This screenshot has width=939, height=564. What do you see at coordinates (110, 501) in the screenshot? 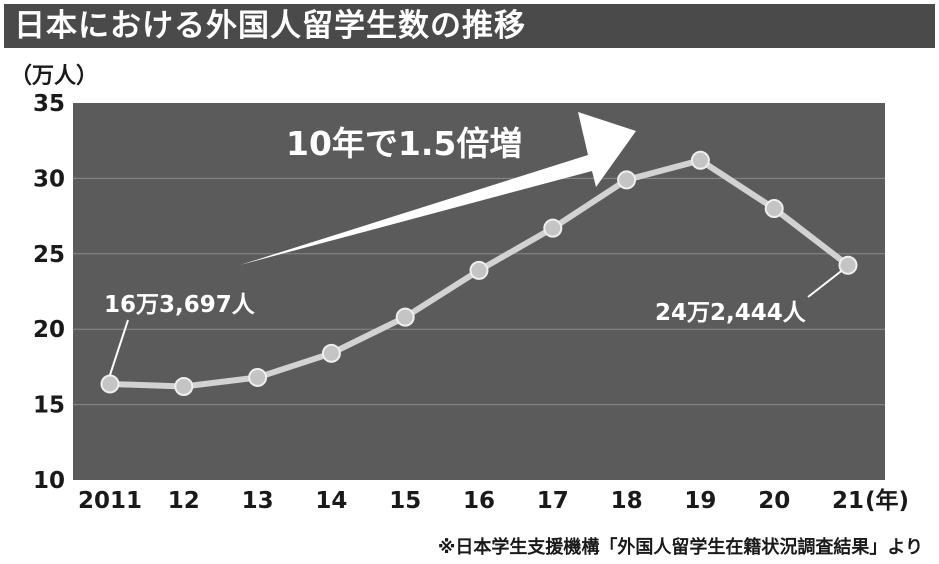
I see `x-tick-2011: 2011` at bounding box center [110, 501].